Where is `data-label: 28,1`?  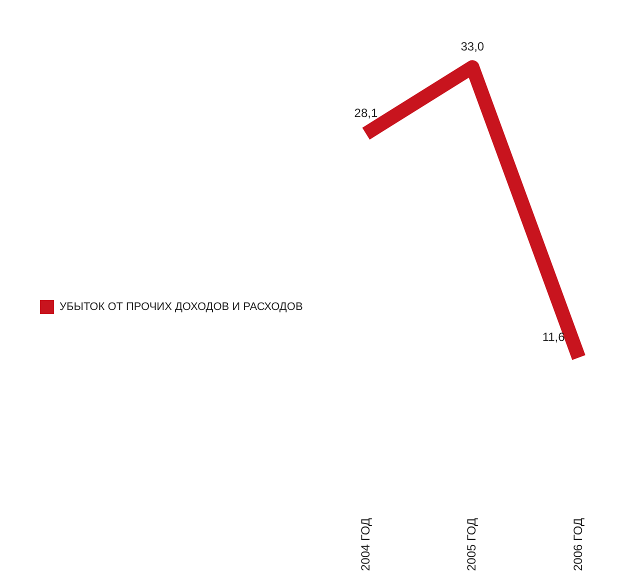 data-label: 28,1 is located at coordinates (366, 113).